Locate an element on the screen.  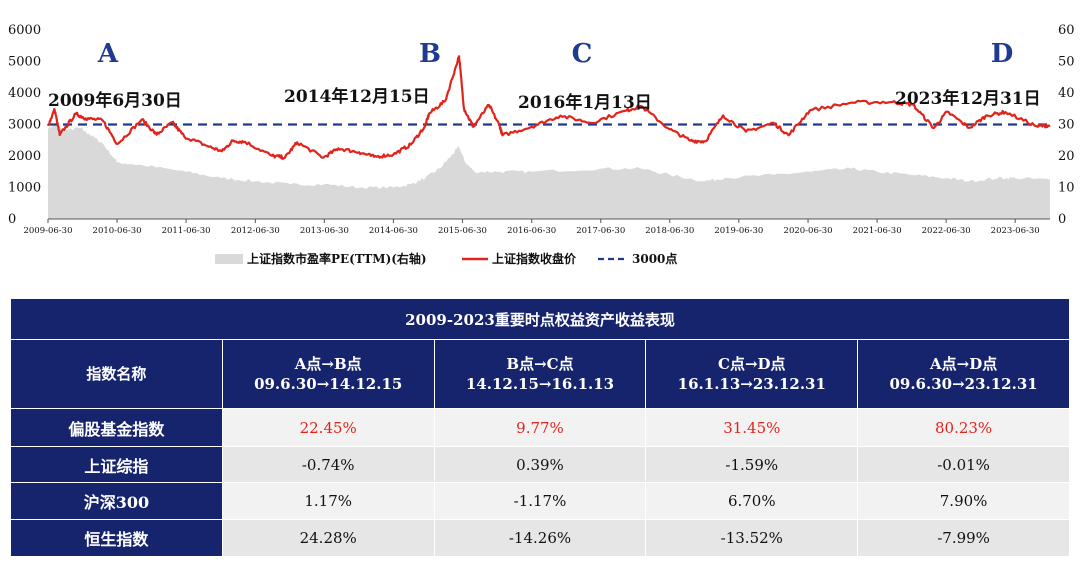
row-label: 恒生指数 is located at coordinates (116, 538).